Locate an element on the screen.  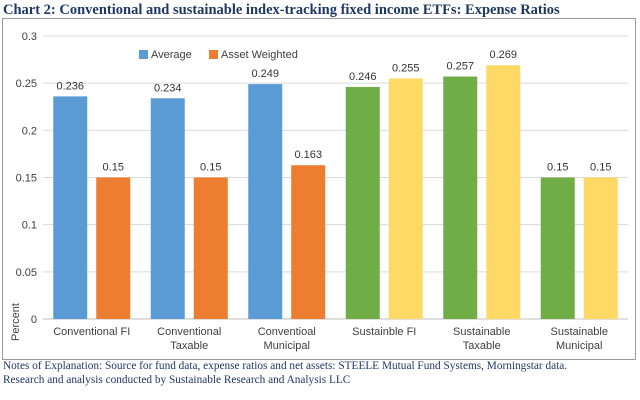
data-label: 0.255 is located at coordinates (406, 68).